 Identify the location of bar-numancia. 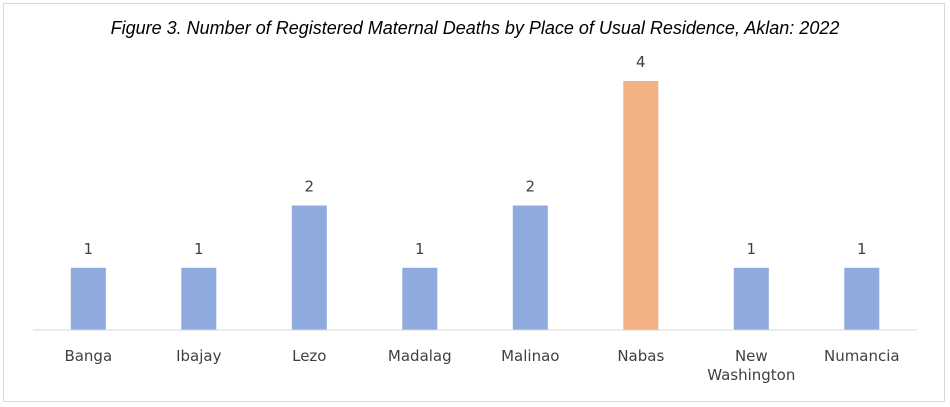
(862, 299).